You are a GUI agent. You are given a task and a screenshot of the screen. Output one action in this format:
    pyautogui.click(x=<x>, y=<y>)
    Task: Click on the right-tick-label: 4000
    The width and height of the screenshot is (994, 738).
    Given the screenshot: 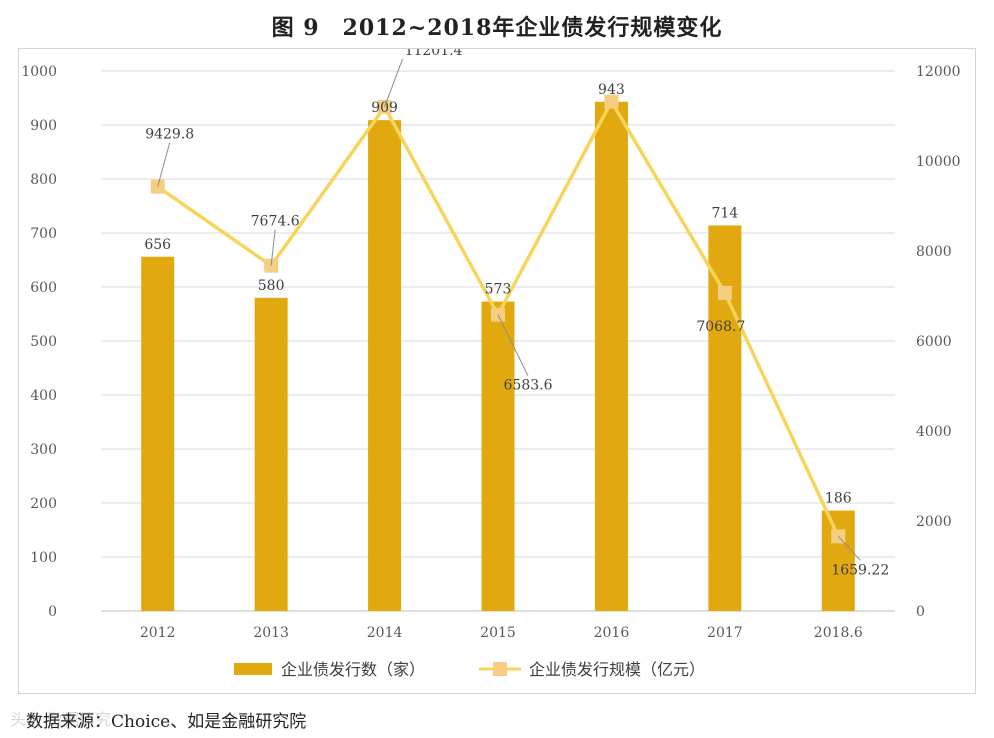 What is the action you would take?
    pyautogui.click(x=934, y=432)
    